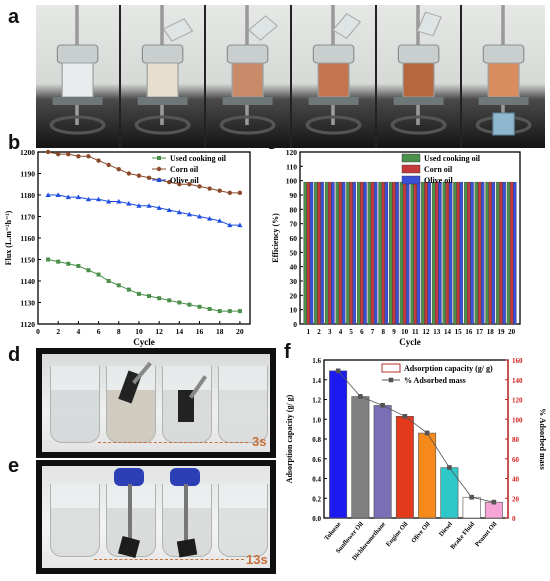 The height and width of the screenshot is (581, 550). I want to click on y2-axis-label: % Adsorbed mass, so click(542, 439).